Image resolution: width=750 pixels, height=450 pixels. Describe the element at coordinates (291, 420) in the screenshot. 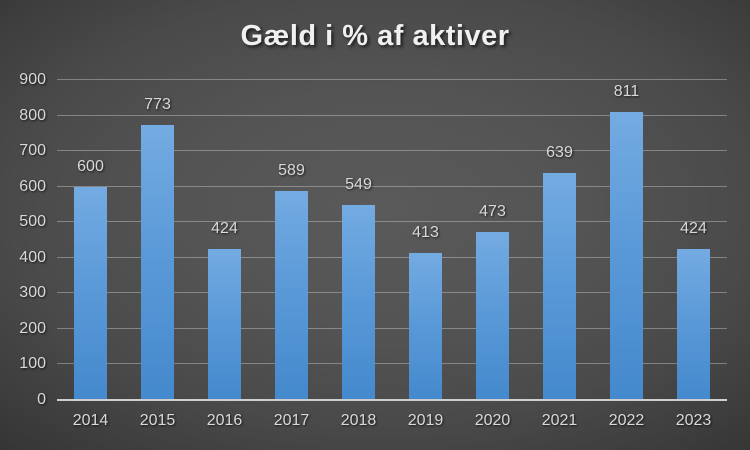

I see `x-tick-label: 2017` at that location.